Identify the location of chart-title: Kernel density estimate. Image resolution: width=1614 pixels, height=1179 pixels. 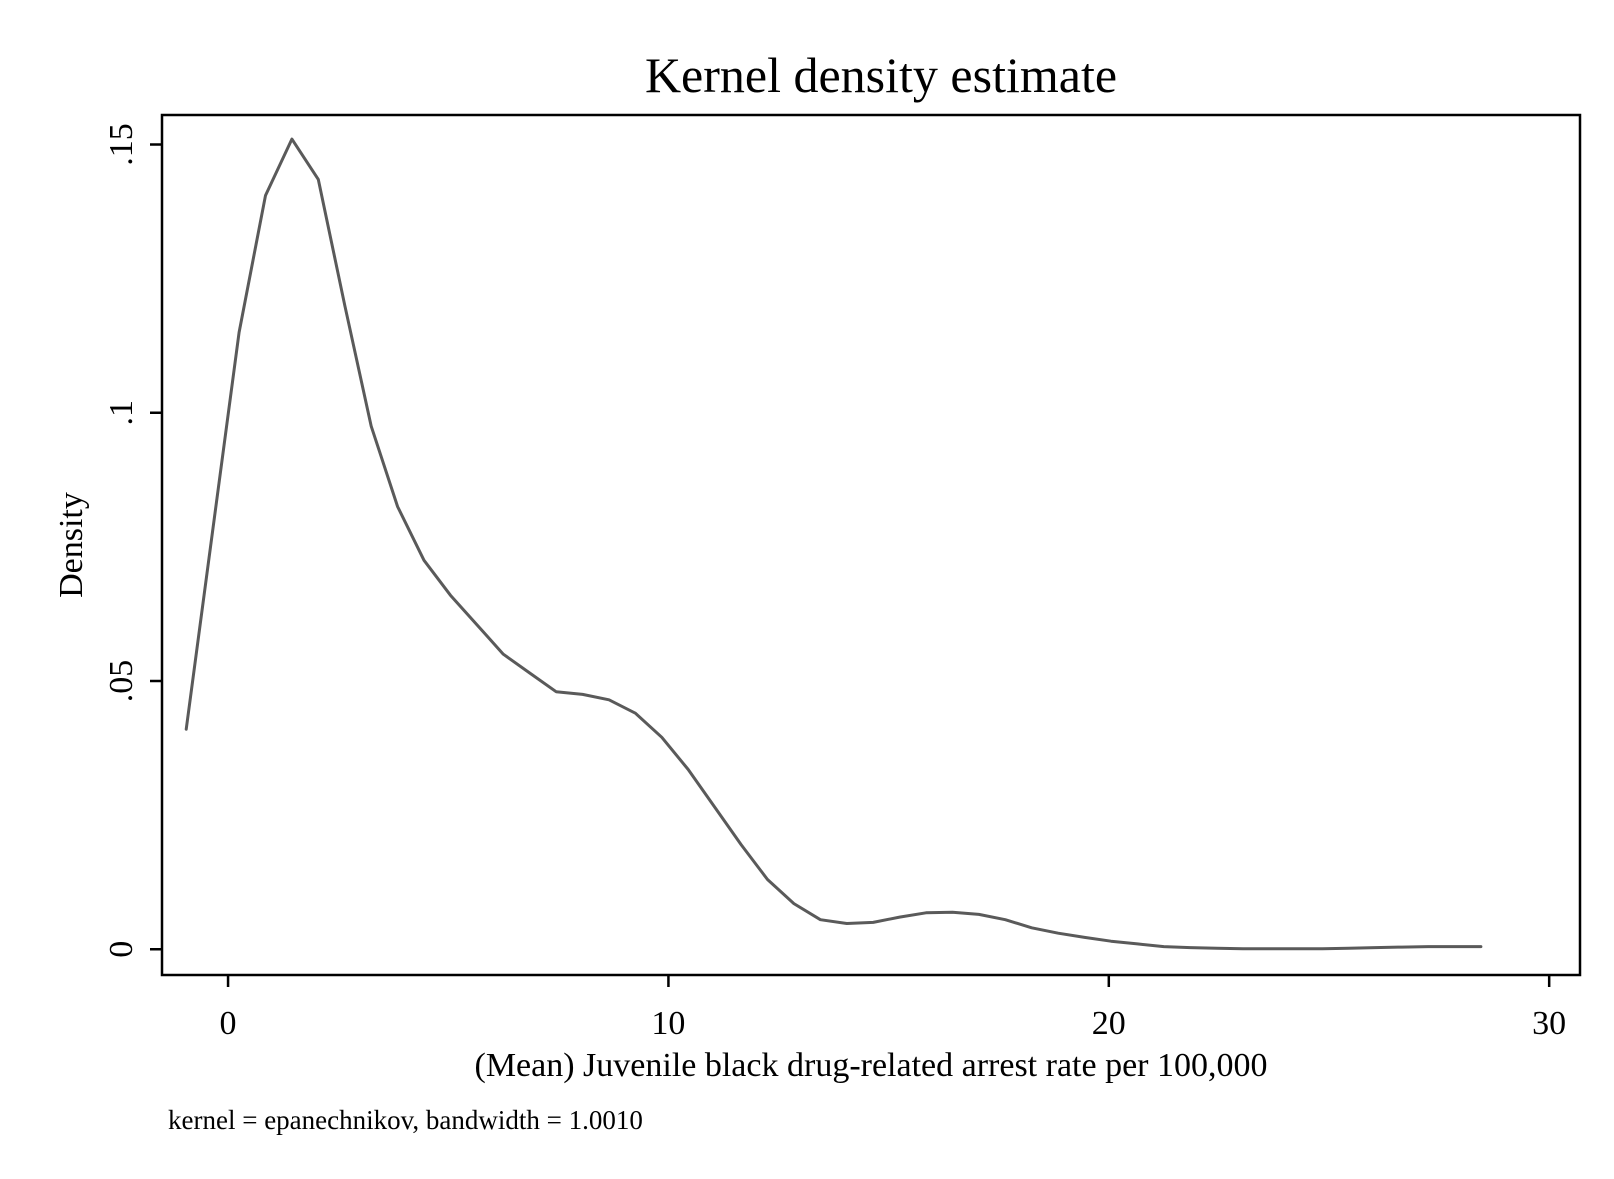
(881, 75).